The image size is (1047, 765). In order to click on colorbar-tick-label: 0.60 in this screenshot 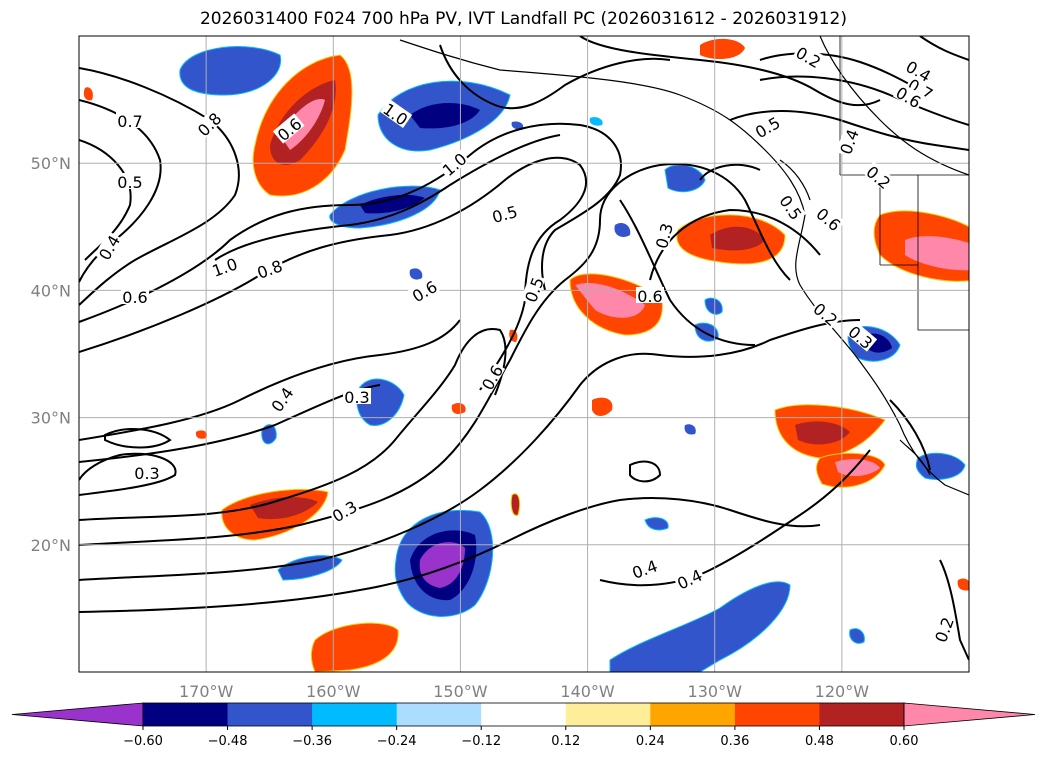, I will do `click(904, 741)`.